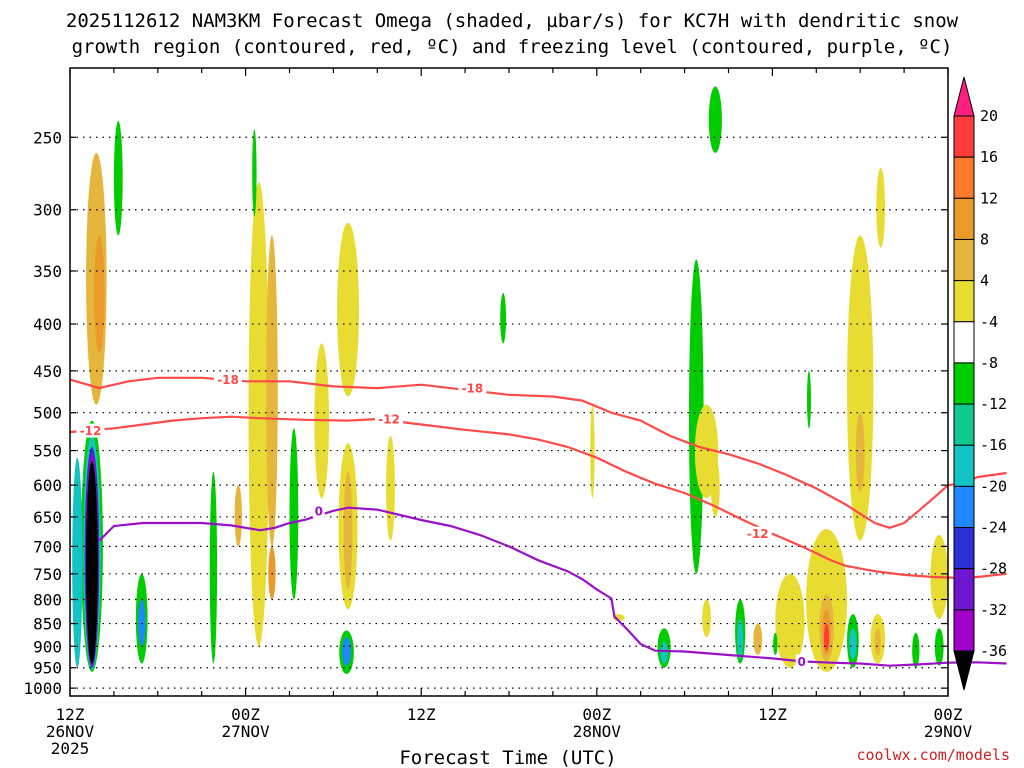 This screenshot has height=768, width=1024. Describe the element at coordinates (47, 413) in the screenshot. I see `y-tick-label-500: 500` at that location.